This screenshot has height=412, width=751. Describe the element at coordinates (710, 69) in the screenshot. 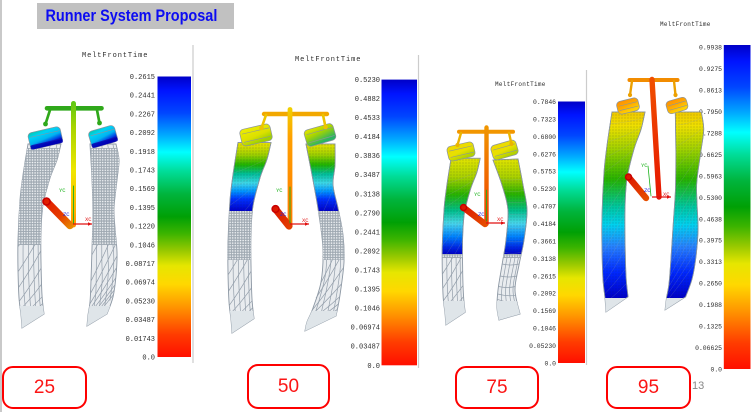

I see `svg-text: 0.9275` at that location.